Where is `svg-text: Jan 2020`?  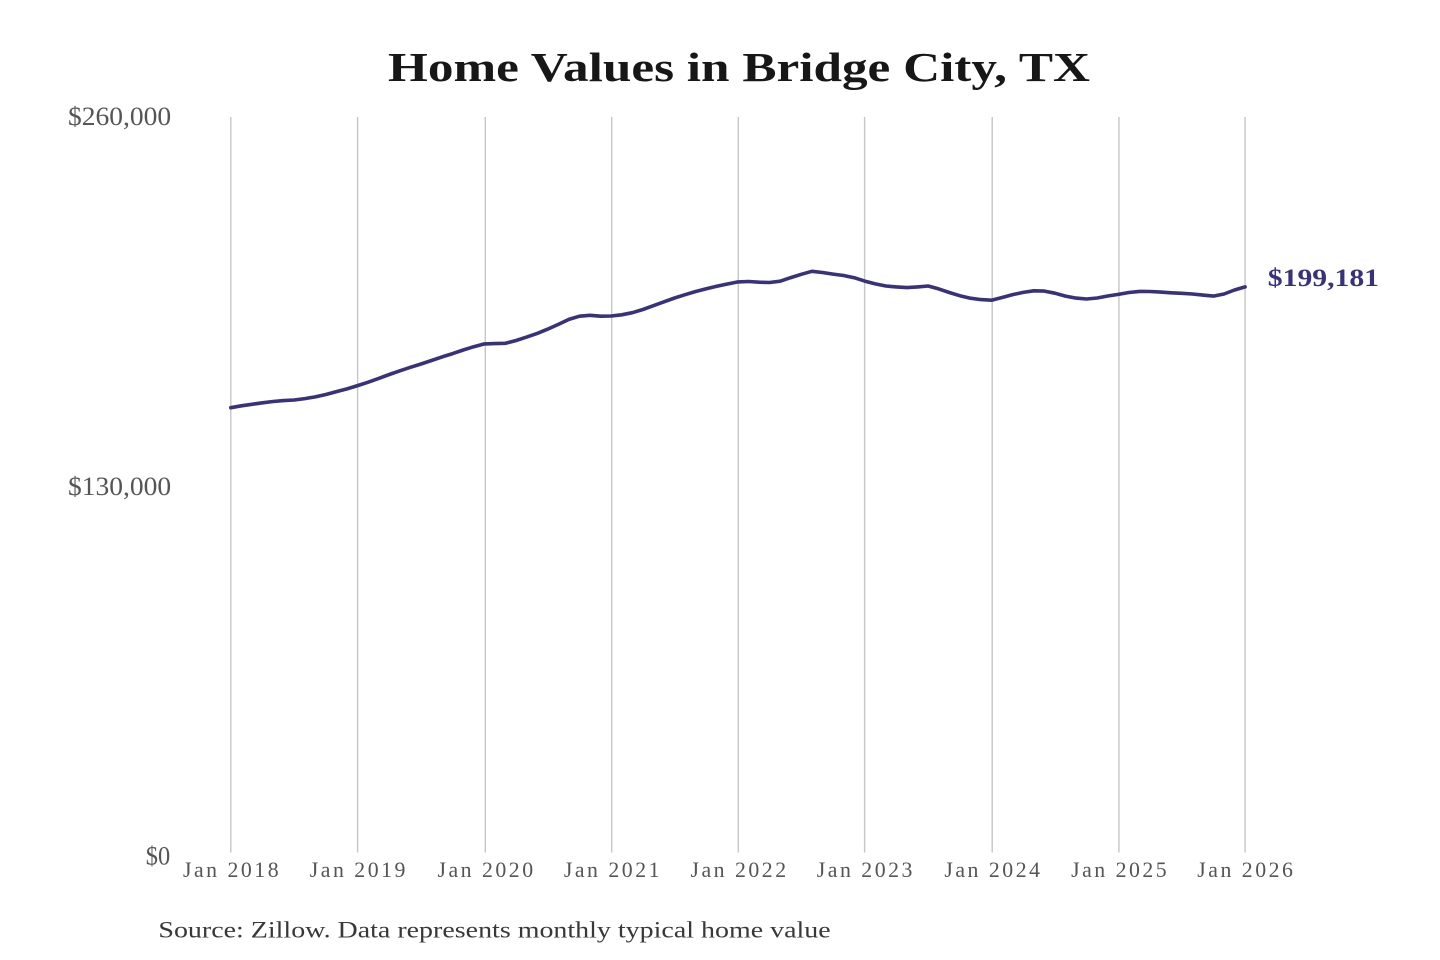 svg-text: Jan 2020 is located at coordinates (486, 870).